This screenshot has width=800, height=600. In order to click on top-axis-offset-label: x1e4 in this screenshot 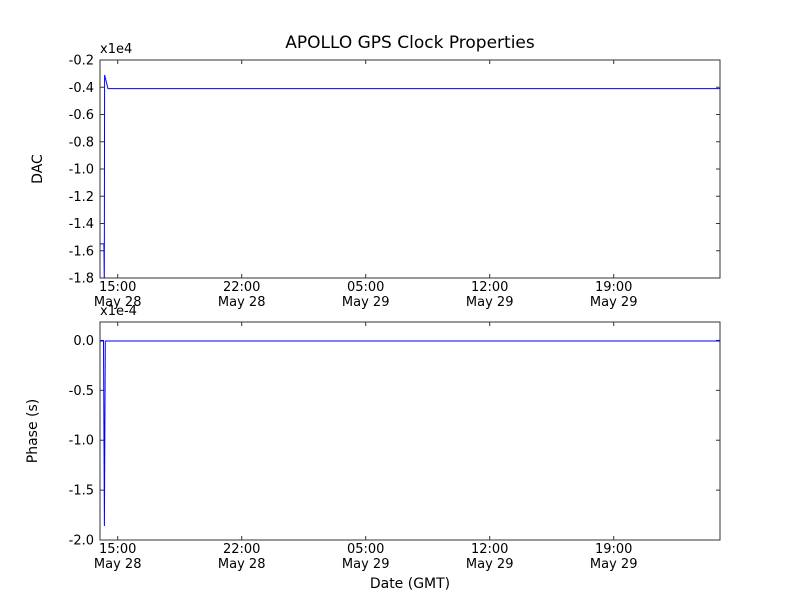, I will do `click(116, 49)`.